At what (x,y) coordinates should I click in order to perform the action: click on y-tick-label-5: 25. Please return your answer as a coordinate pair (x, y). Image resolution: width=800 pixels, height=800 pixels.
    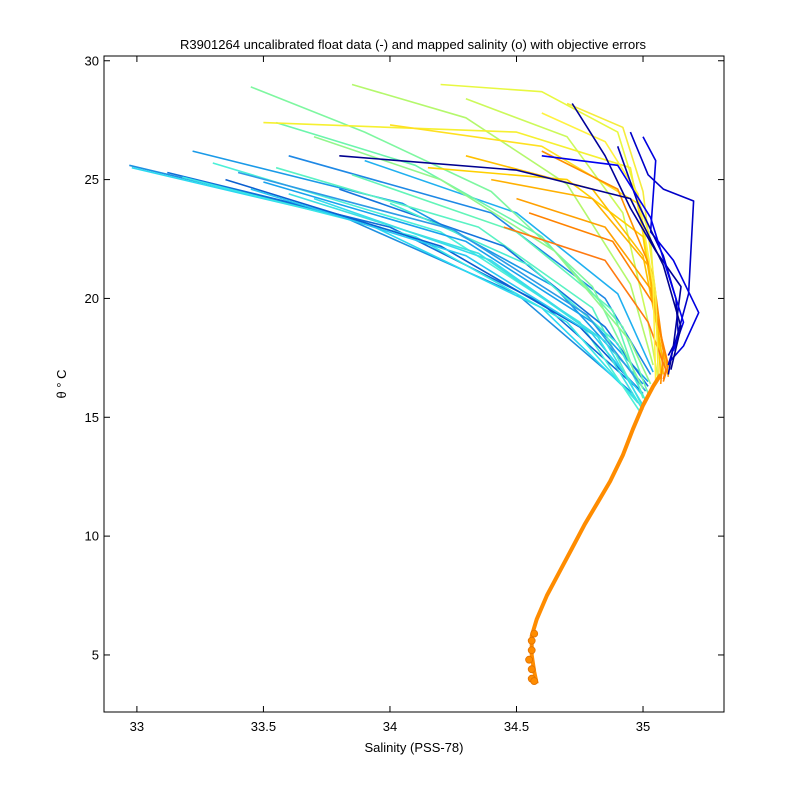
    Looking at the image, I should click on (92, 179).